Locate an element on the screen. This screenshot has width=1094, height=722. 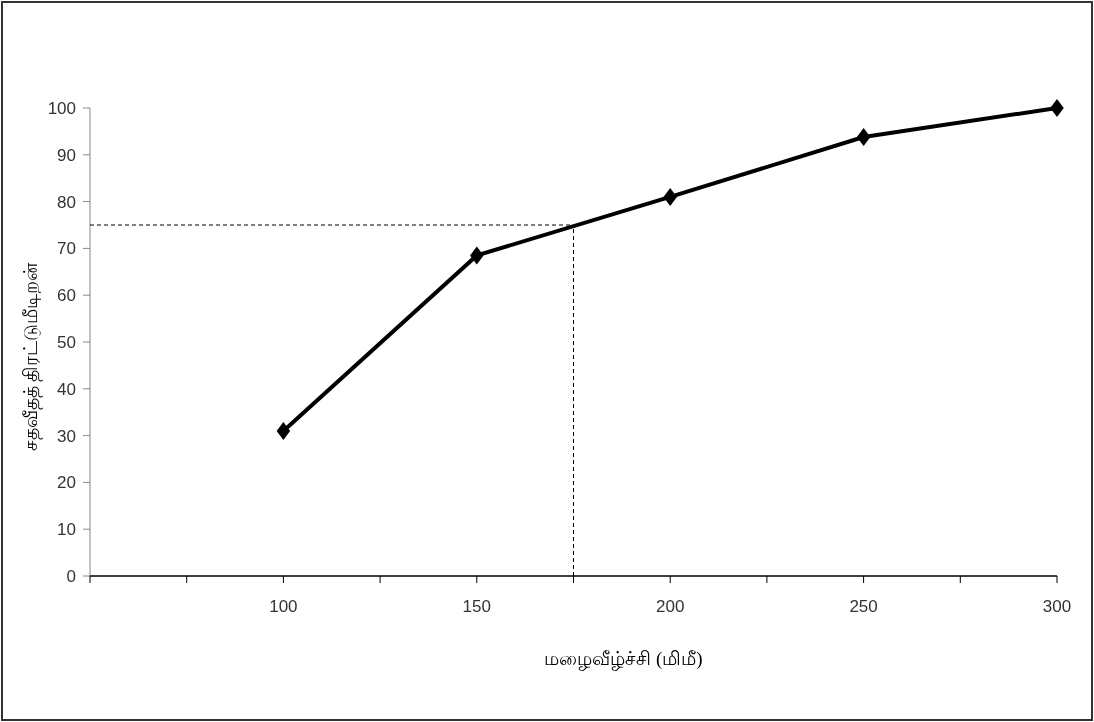
y-tick-label: 0 is located at coordinates (71, 576).